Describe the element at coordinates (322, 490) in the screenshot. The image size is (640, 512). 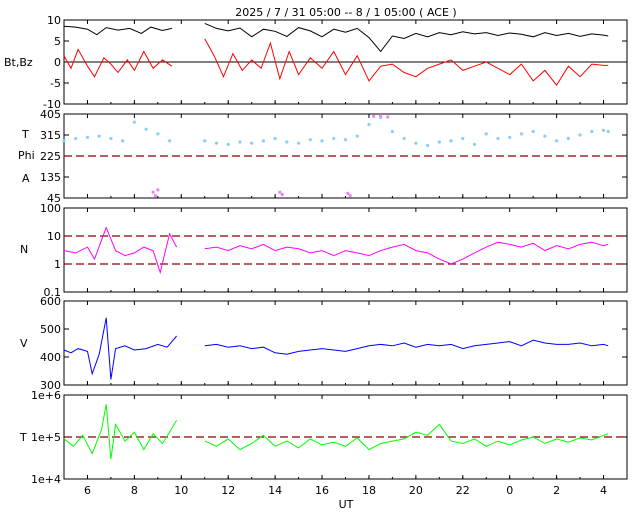
I see `x-tick-label: 16` at that location.